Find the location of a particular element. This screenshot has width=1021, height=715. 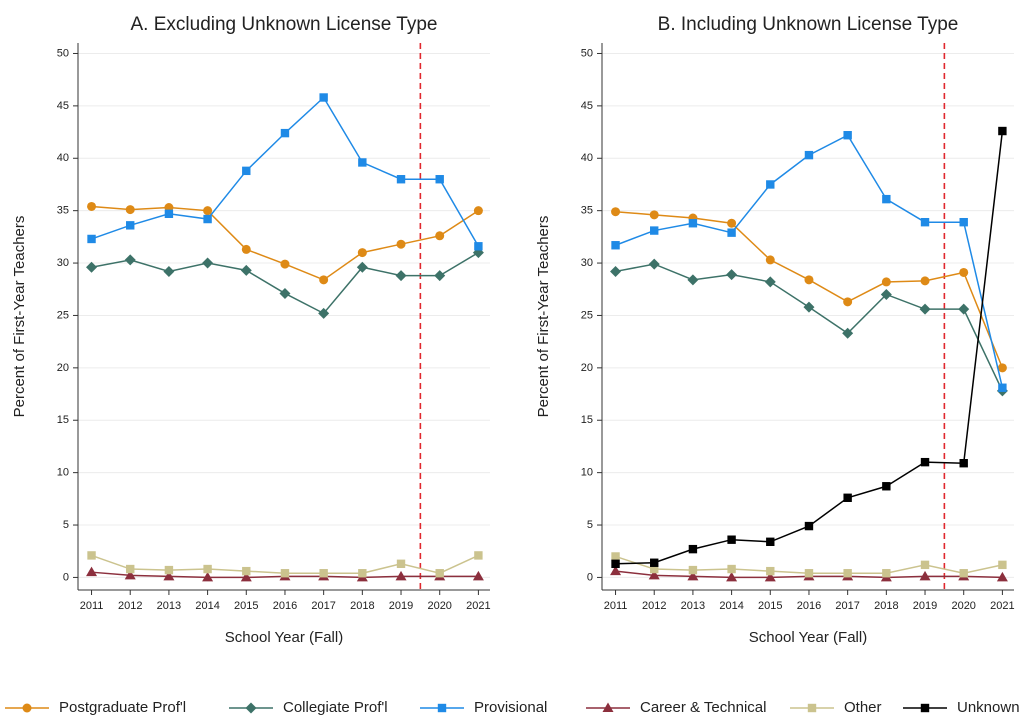

y-tick-label: 35 is located at coordinates (587, 211).